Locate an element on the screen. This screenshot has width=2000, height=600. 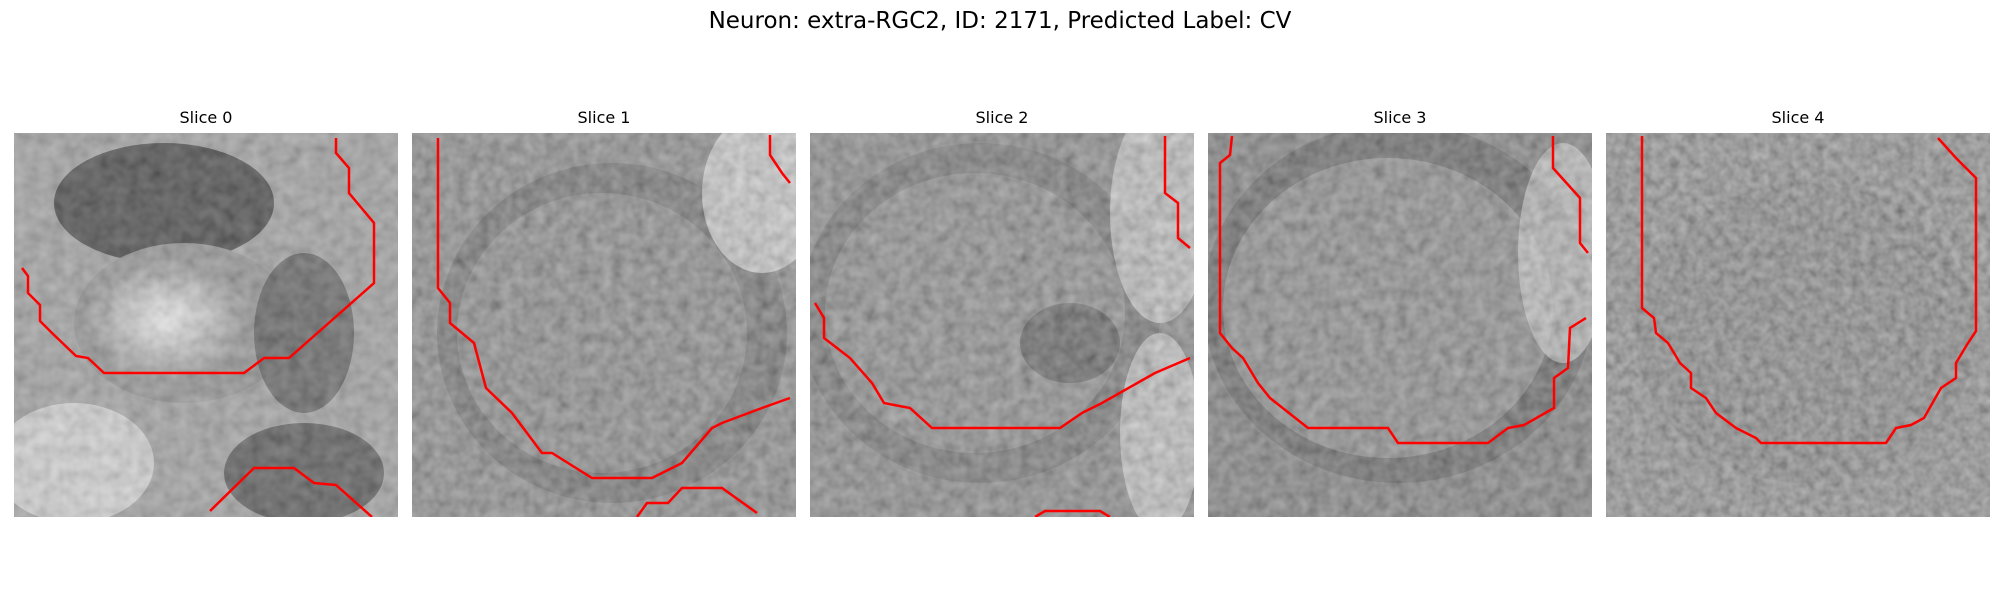
slice-title-4: Slice 4 is located at coordinates (1798, 117).